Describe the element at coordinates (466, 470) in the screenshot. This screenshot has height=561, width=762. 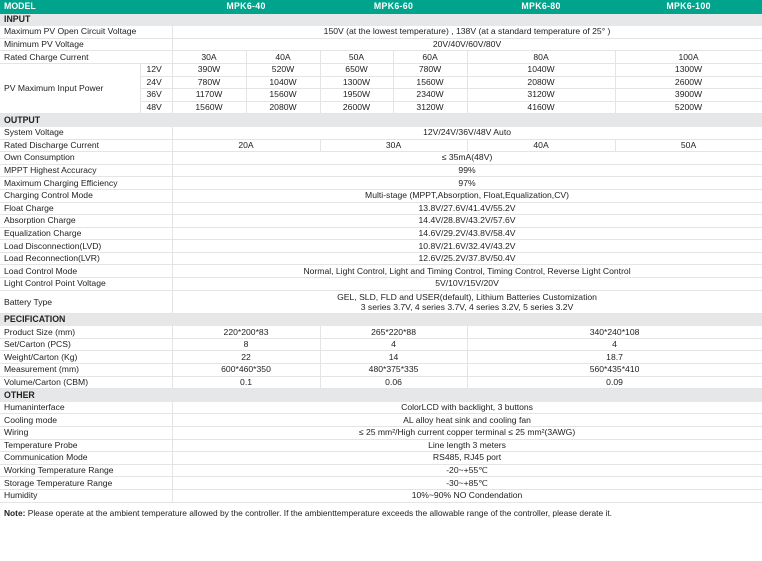
I see `row-value: -20~+55℃` at that location.